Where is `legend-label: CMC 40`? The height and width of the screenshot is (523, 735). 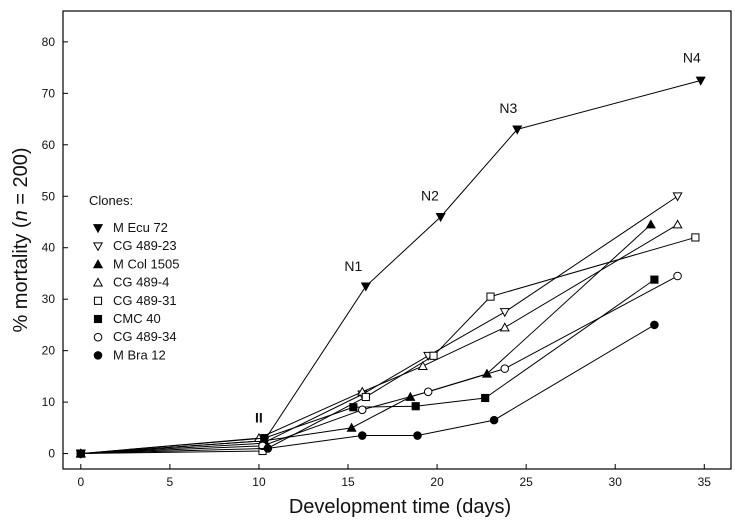 legend-label: CMC 40 is located at coordinates (137, 318).